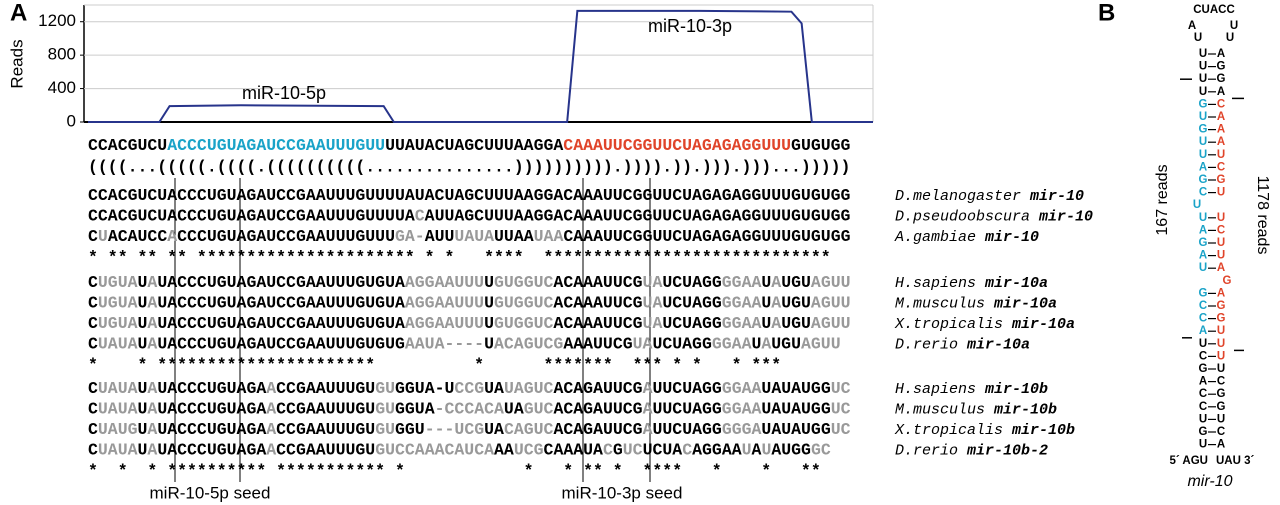 The image size is (1280, 505). Describe the element at coordinates (821, 344) in the screenshot. I see `nucleotides: AGUU` at that location.